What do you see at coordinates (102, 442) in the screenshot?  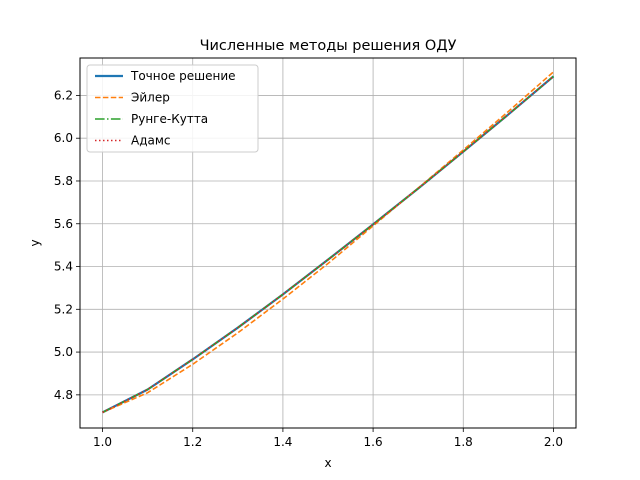 I see `x-tick-label: 1.0` at bounding box center [102, 442].